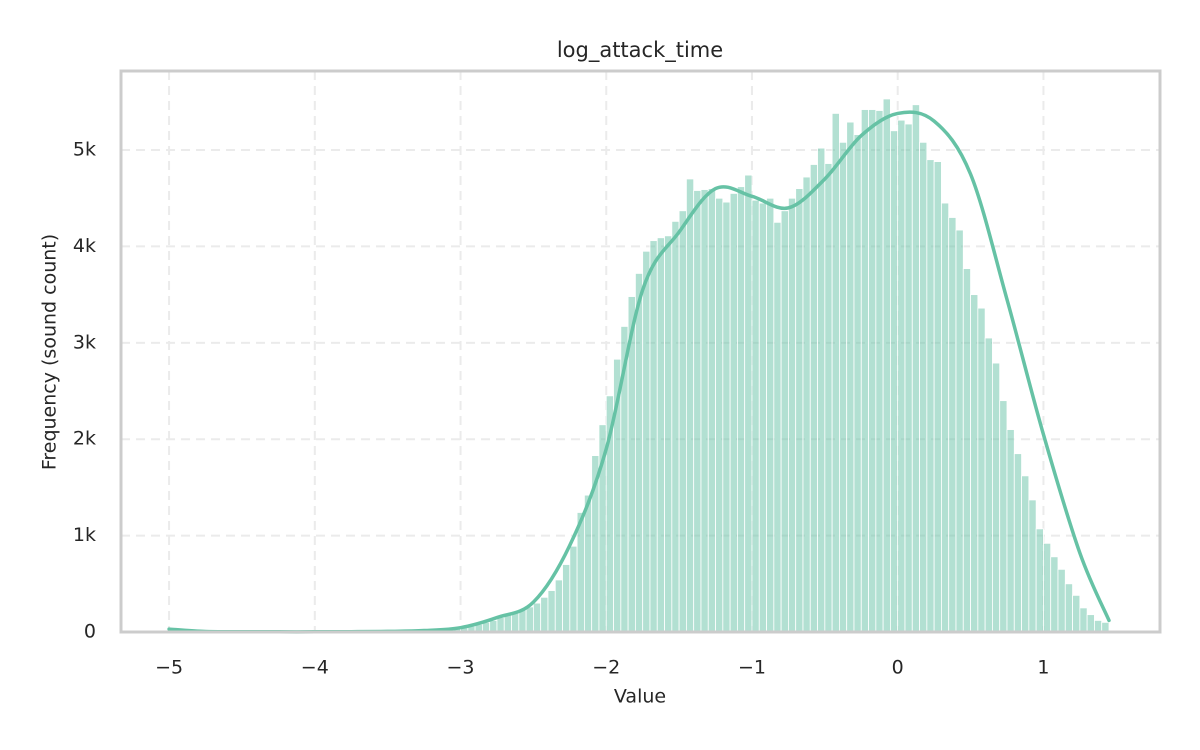 This screenshot has height=750, width=1200. I want to click on x-tick-label: −5, so click(169, 668).